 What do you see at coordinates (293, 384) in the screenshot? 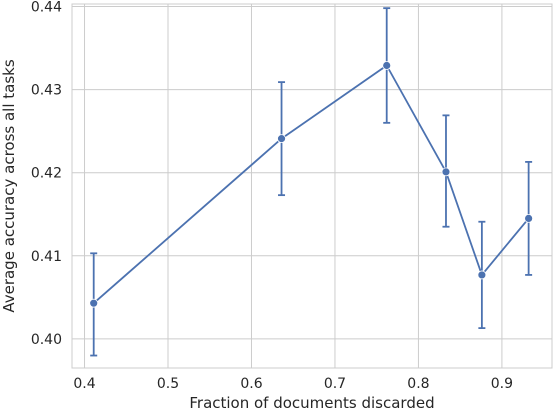
I see `x-axis: 0.4 0.5 0.6 0.7 0.8 0.9` at bounding box center [293, 384].